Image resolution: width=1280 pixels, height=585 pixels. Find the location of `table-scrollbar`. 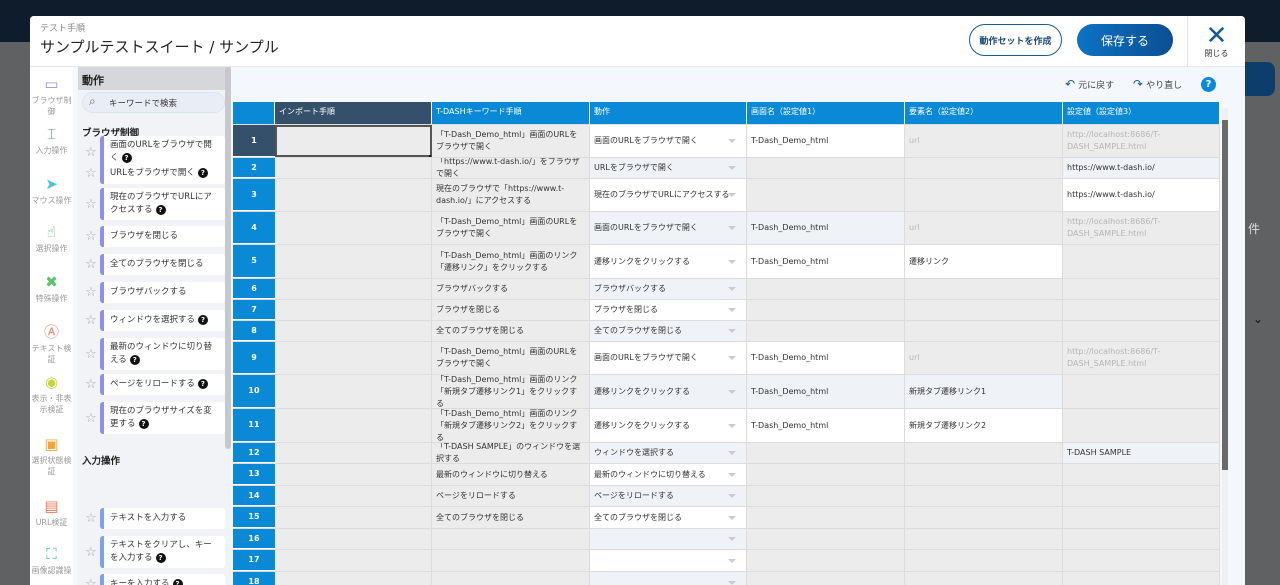

table-scrollbar is located at coordinates (1225, 346).